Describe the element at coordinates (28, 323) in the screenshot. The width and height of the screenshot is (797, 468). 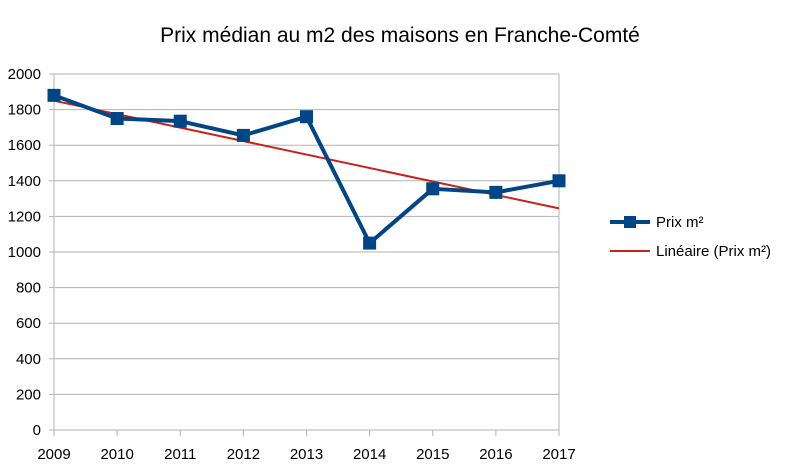
I see `y-tick-label: 600` at that location.